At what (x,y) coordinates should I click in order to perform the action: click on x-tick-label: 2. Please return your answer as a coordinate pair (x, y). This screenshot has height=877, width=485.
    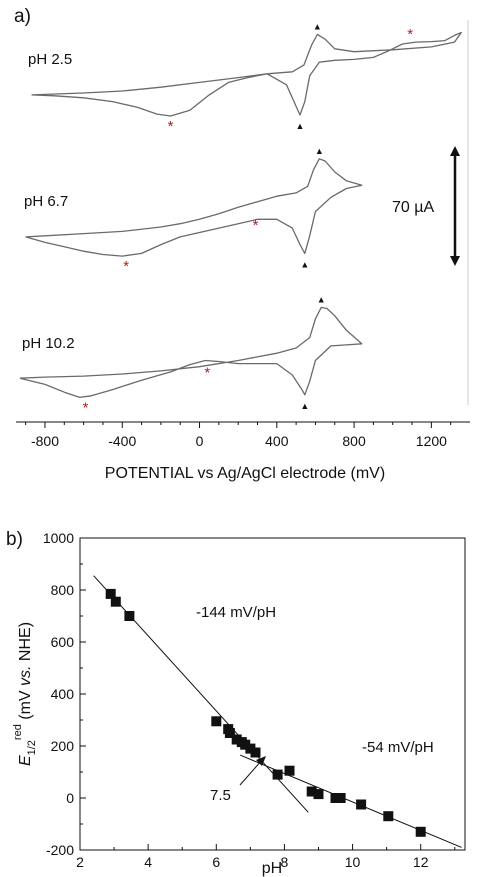
    Looking at the image, I should click on (80, 862).